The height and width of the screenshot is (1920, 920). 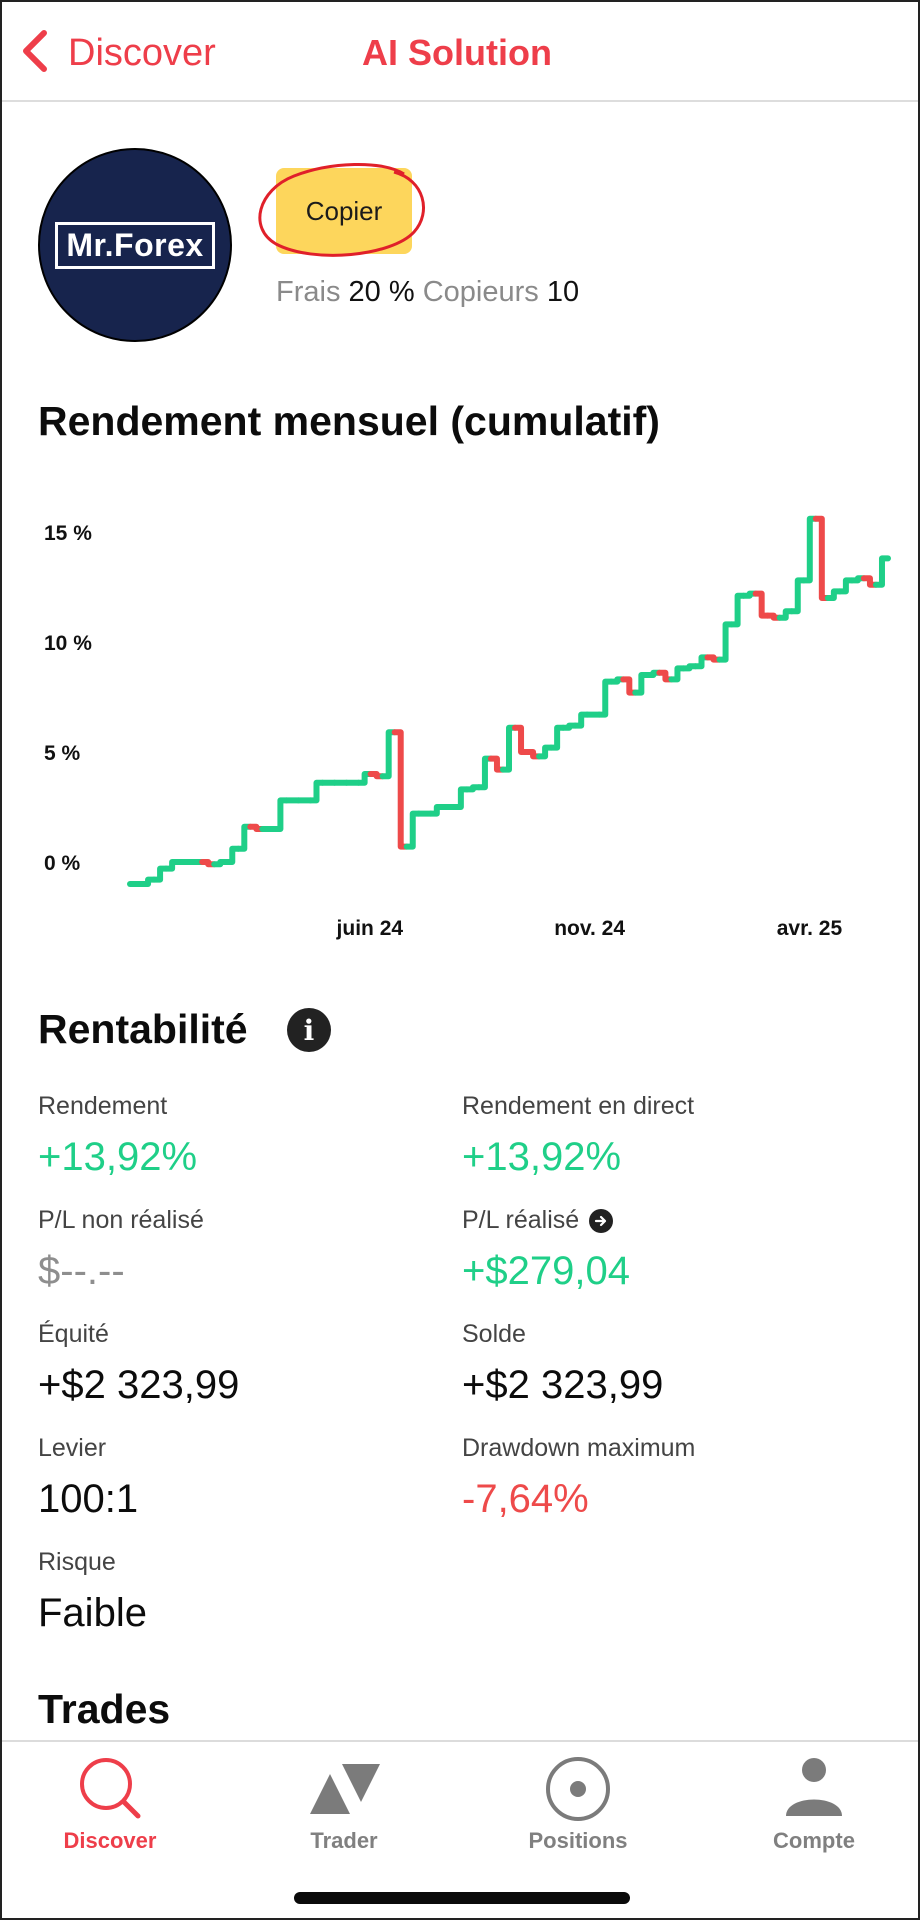 I want to click on metric-max-drawdown: Drawdown maximum -7,64%, so click(x=578, y=1478).